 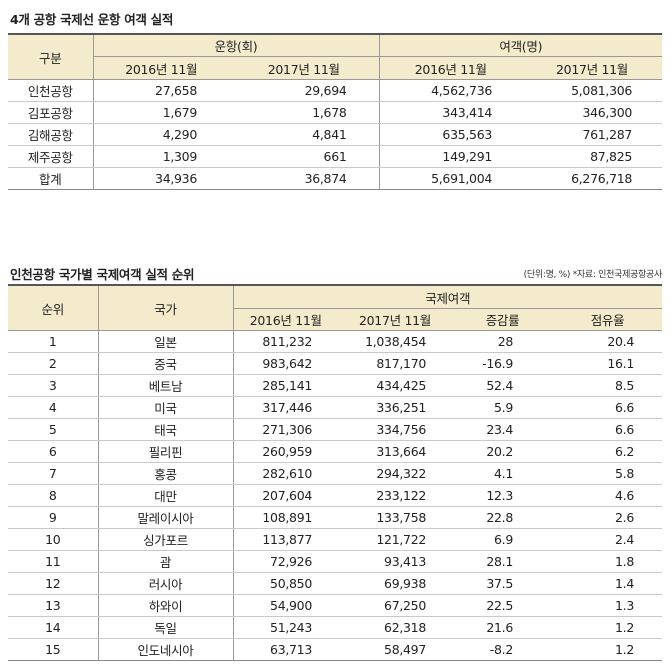 I want to click on rank-cell: 4, so click(x=53, y=407).